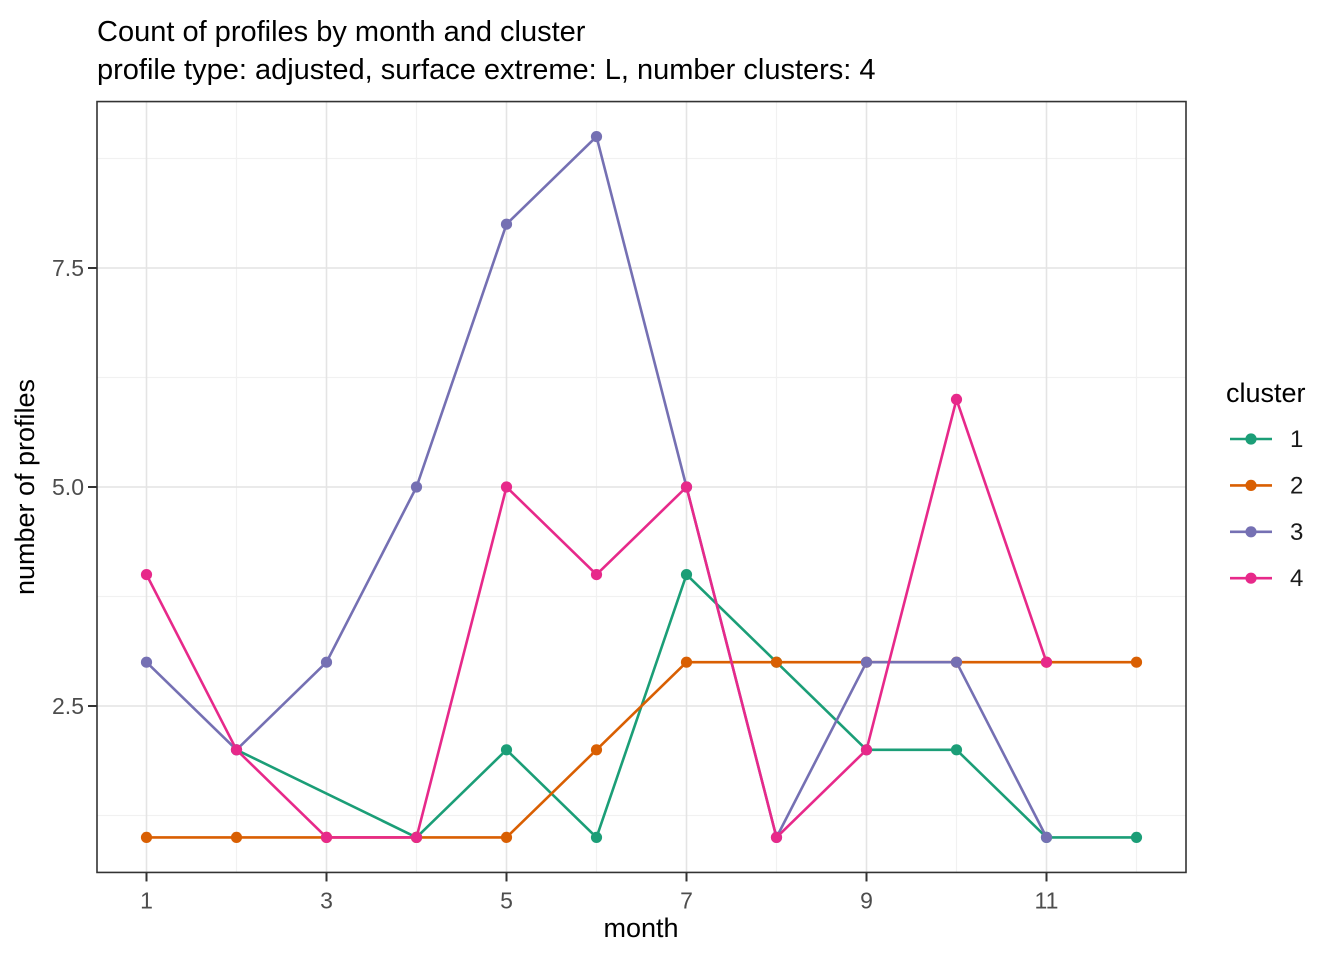  Describe the element at coordinates (68, 487) in the screenshot. I see `y-tick-label: 5.0` at that location.